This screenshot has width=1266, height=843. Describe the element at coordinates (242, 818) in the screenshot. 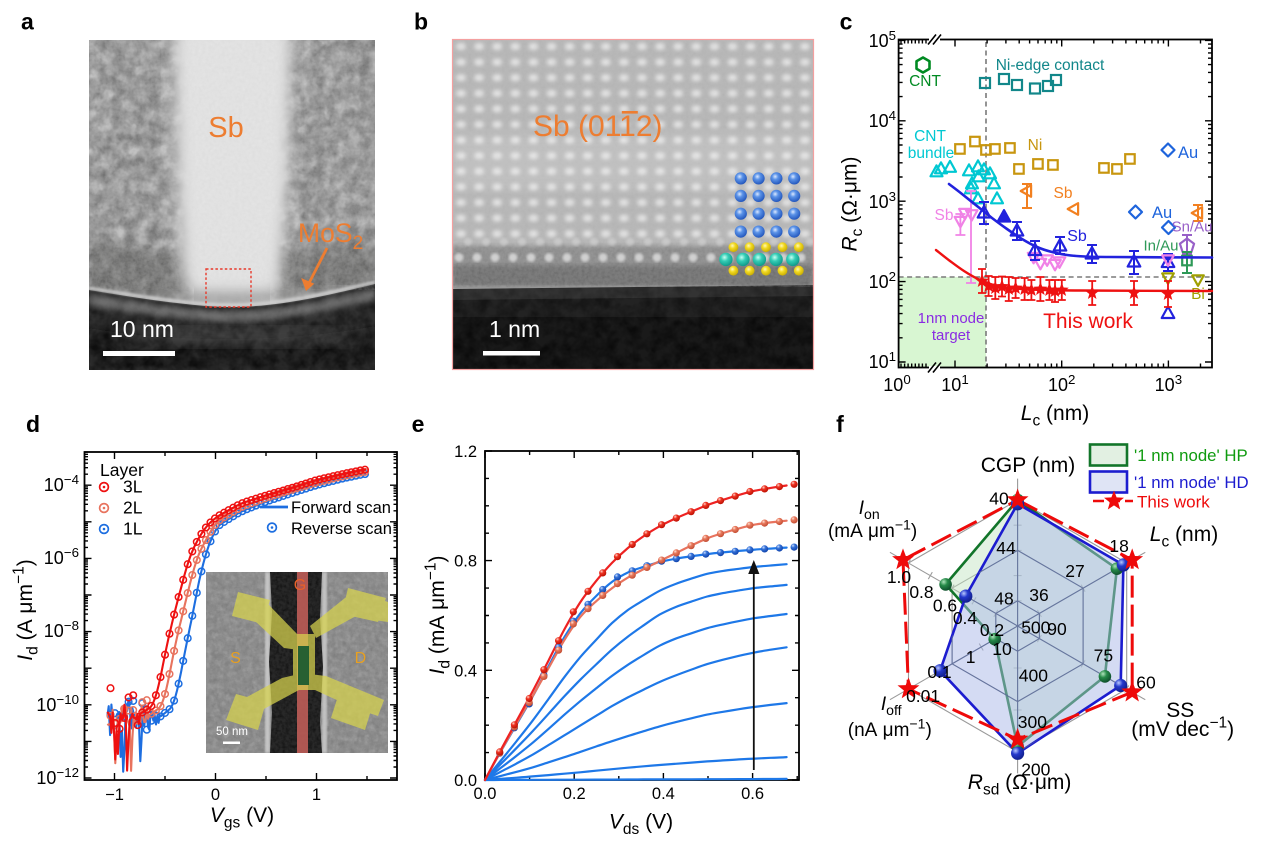

I see `svg-text: Vgs (V)` at that location.